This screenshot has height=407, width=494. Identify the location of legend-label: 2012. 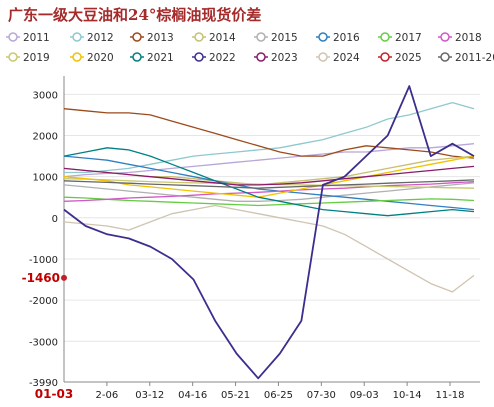
(100, 38).